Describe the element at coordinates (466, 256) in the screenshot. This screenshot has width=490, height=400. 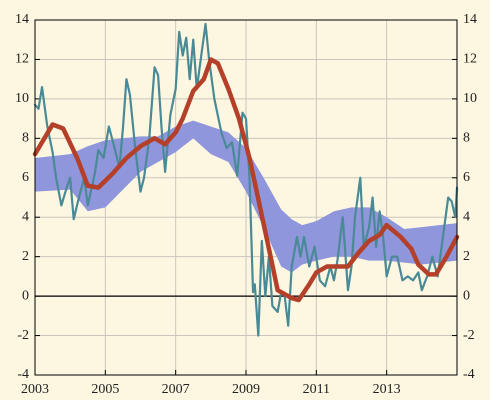
I see `y2-tick-label: 2` at that location.